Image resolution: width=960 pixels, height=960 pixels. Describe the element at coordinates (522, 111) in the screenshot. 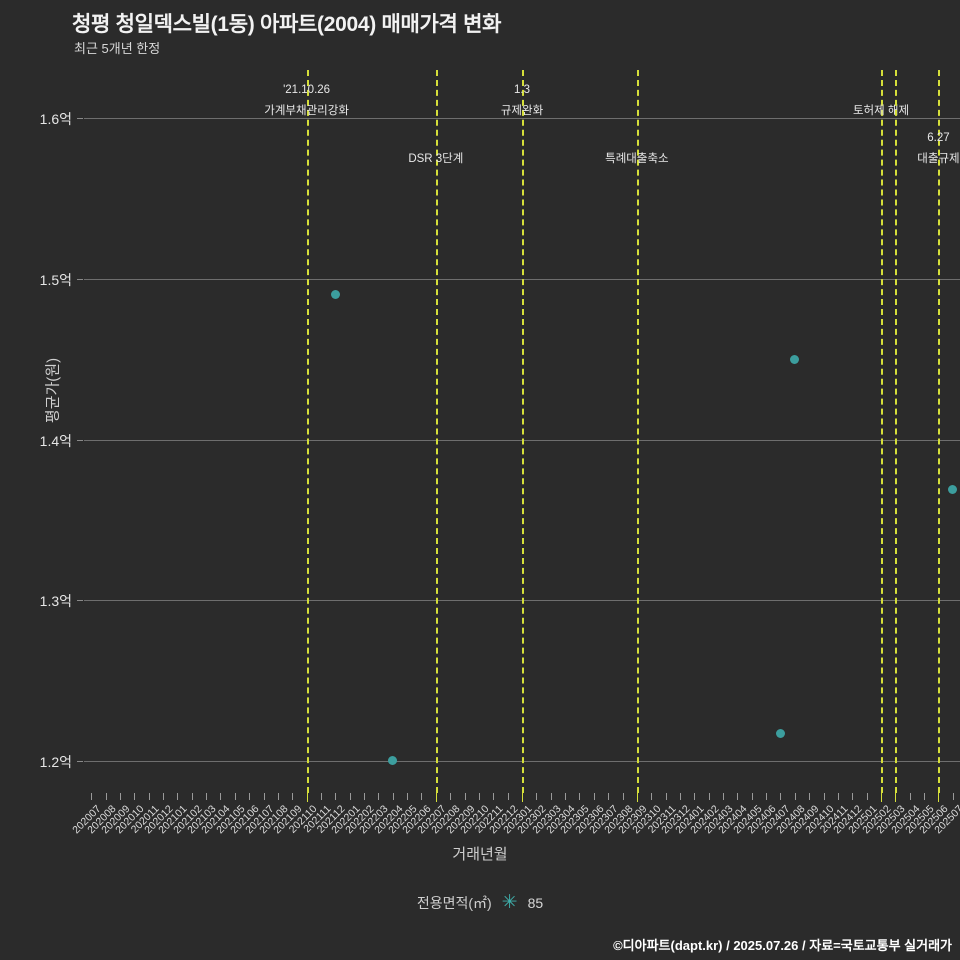

I see `event-label-deregulation: 규제완화` at that location.